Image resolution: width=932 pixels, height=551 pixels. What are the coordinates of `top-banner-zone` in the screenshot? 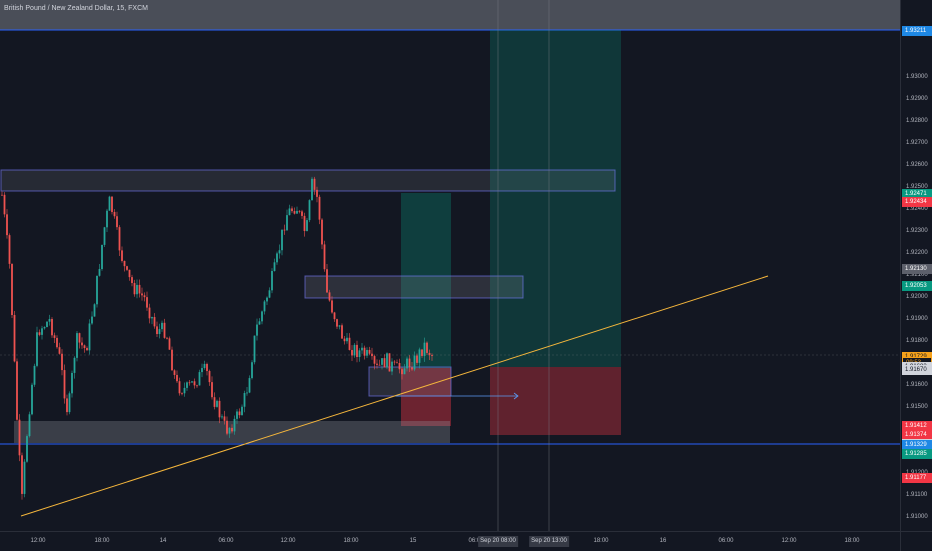 It's located at (450, 15).